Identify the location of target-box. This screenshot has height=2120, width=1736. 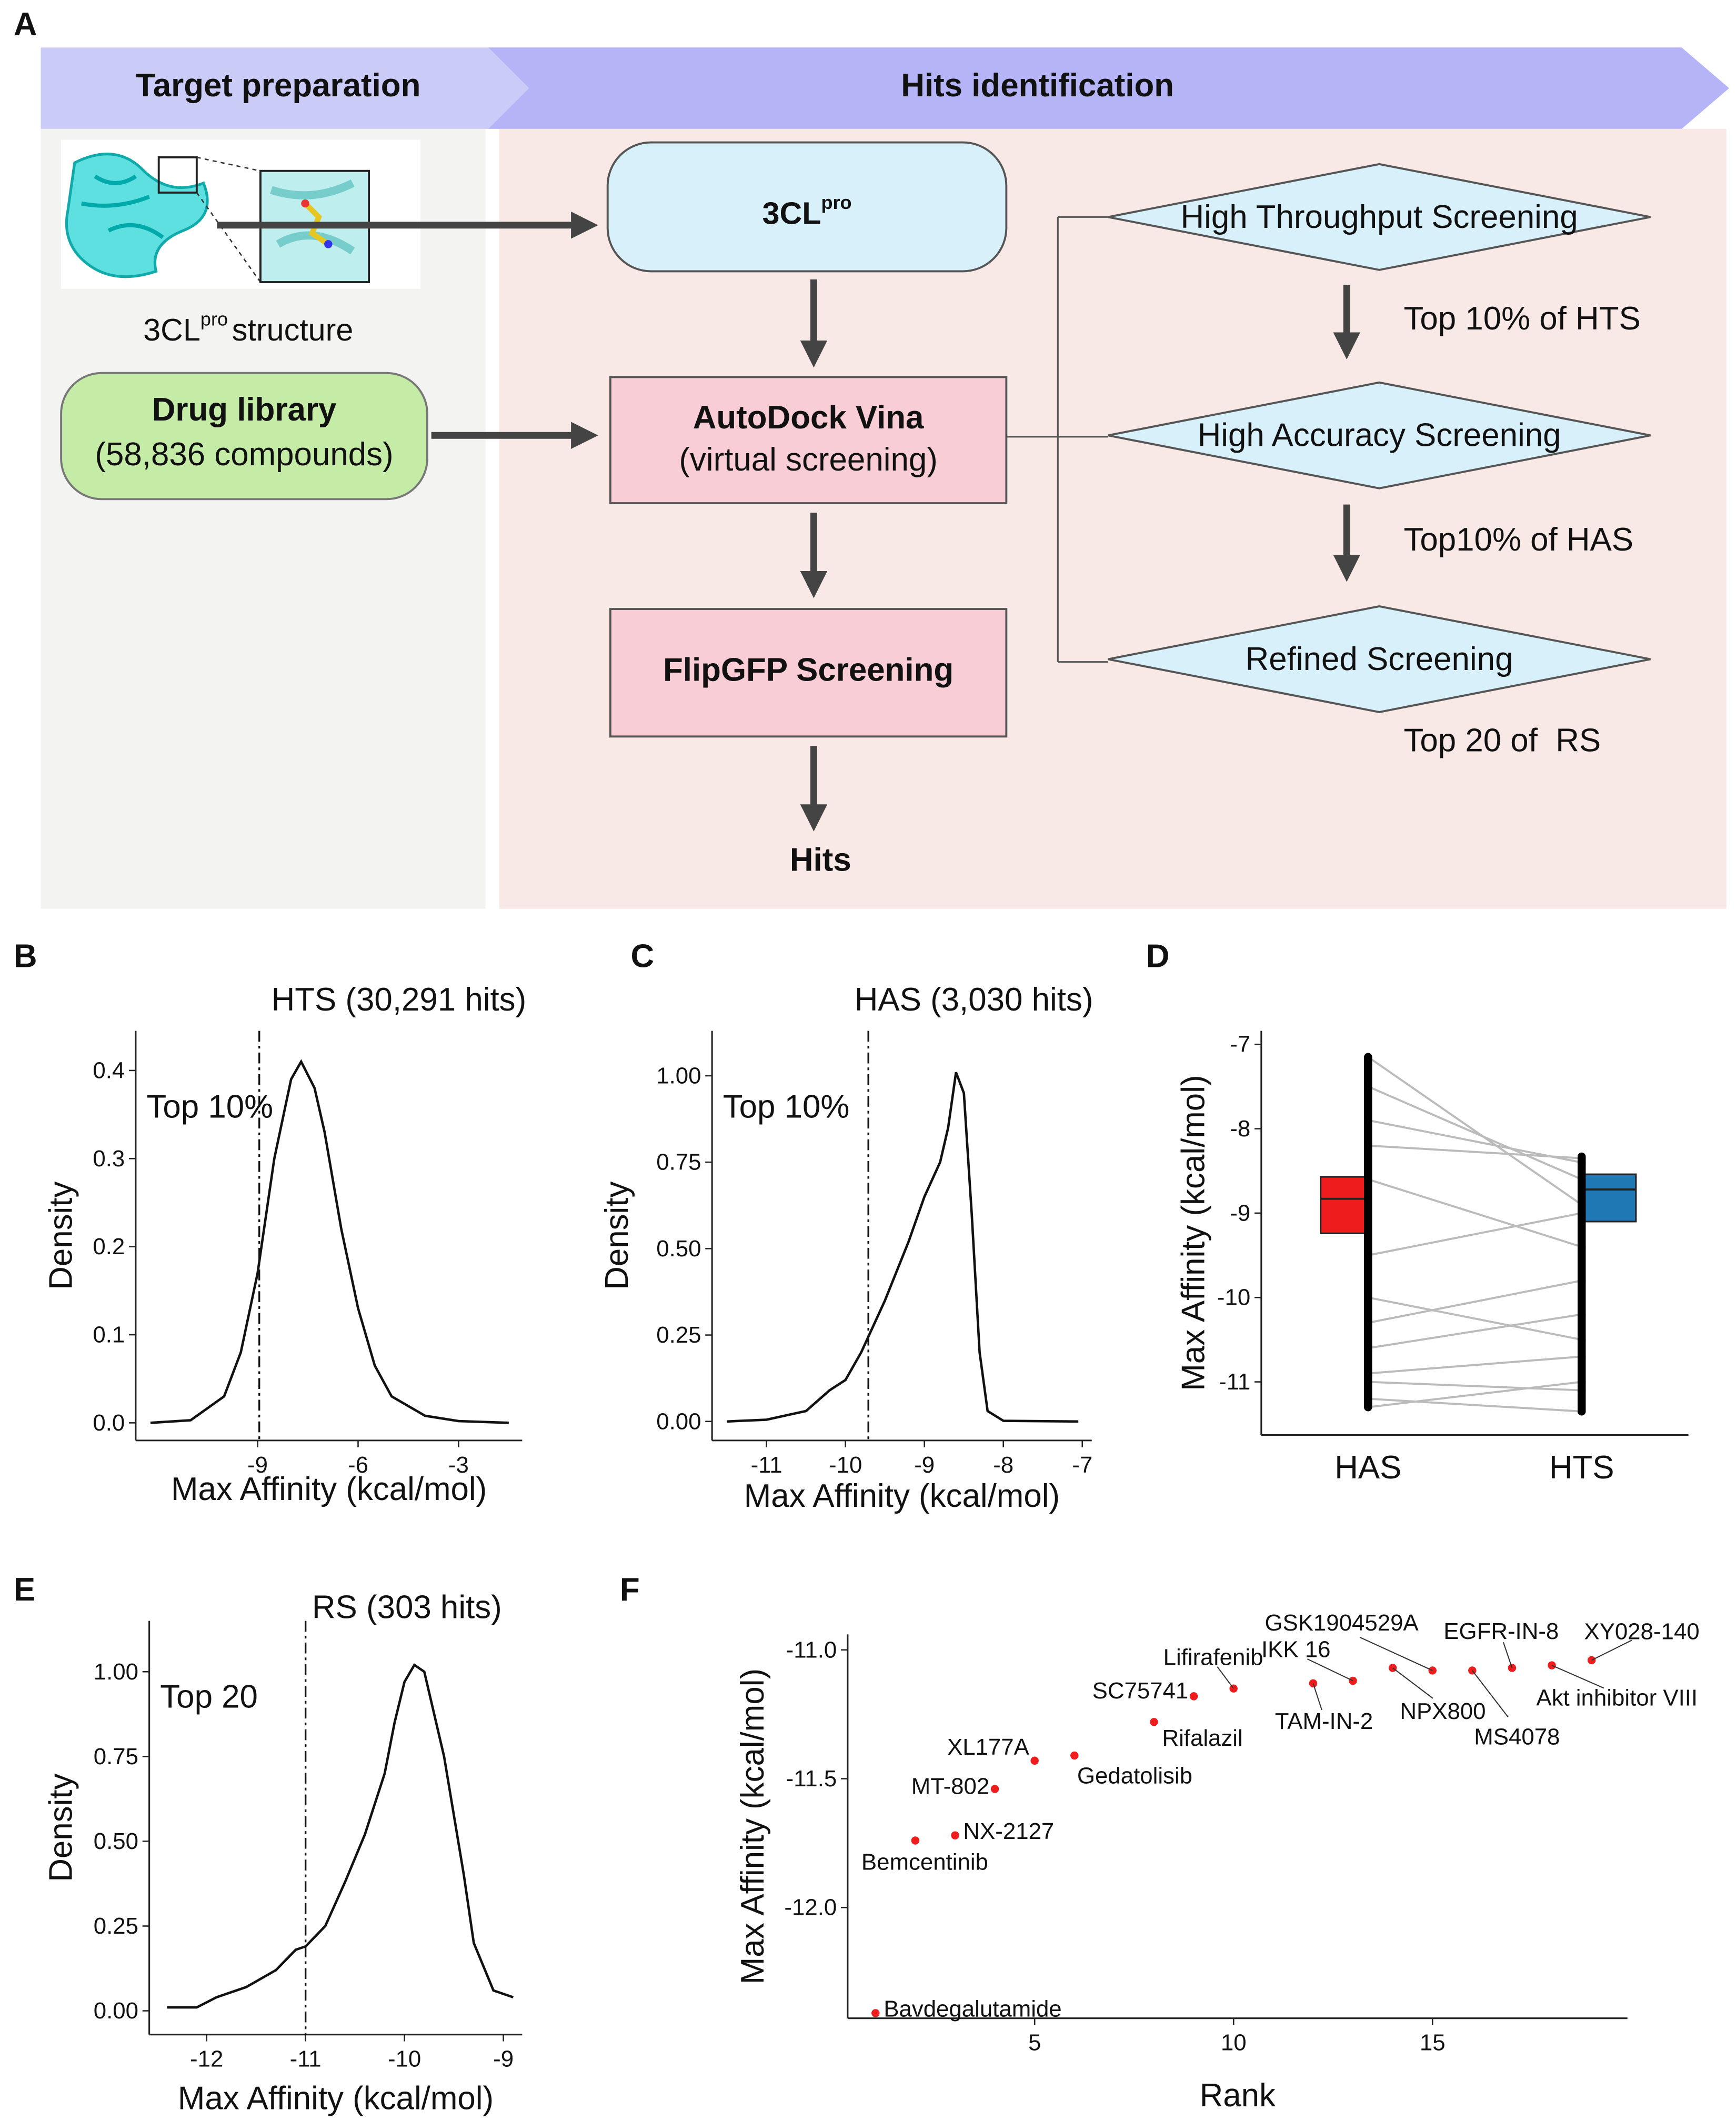
(807, 207).